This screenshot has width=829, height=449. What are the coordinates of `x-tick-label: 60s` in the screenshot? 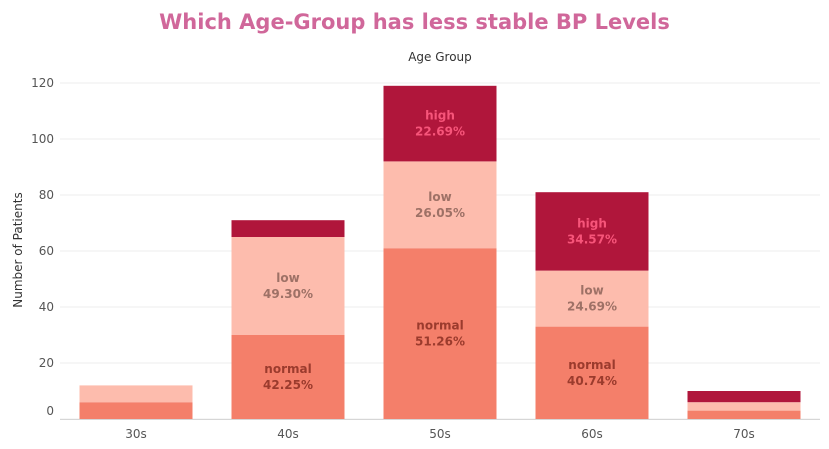 It's located at (592, 434).